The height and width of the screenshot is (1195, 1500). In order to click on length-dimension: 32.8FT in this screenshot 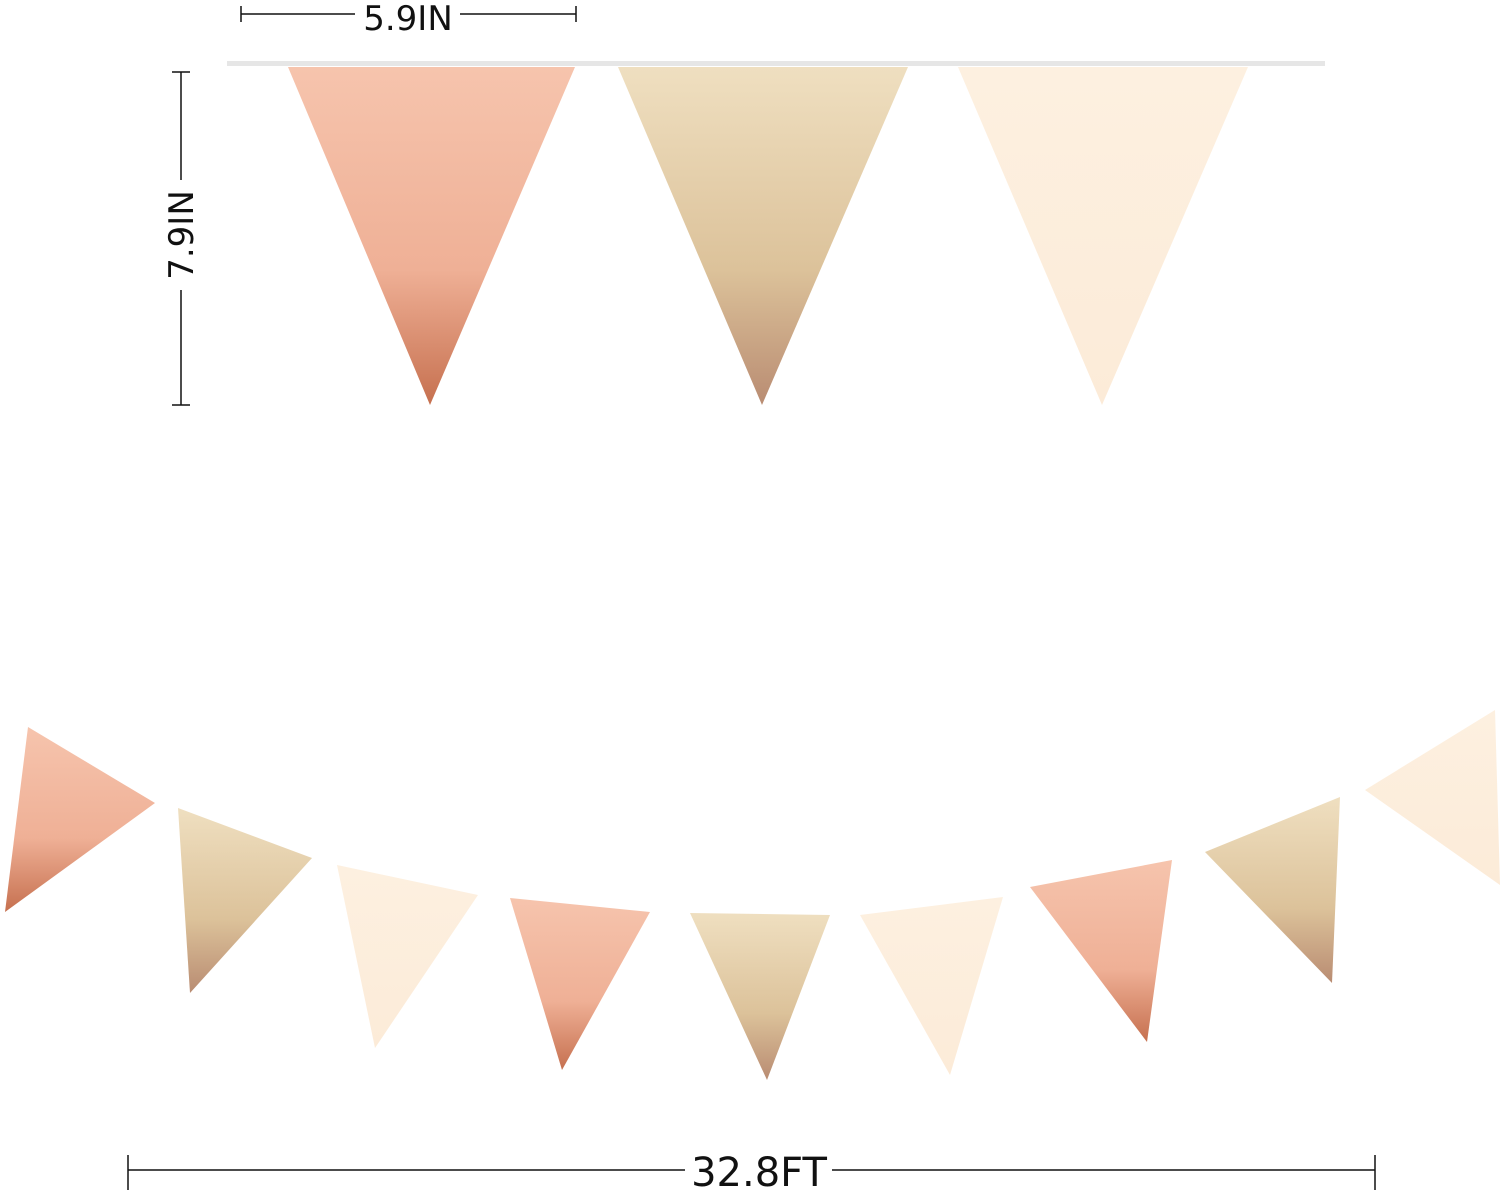, I will do `click(751, 1172)`.